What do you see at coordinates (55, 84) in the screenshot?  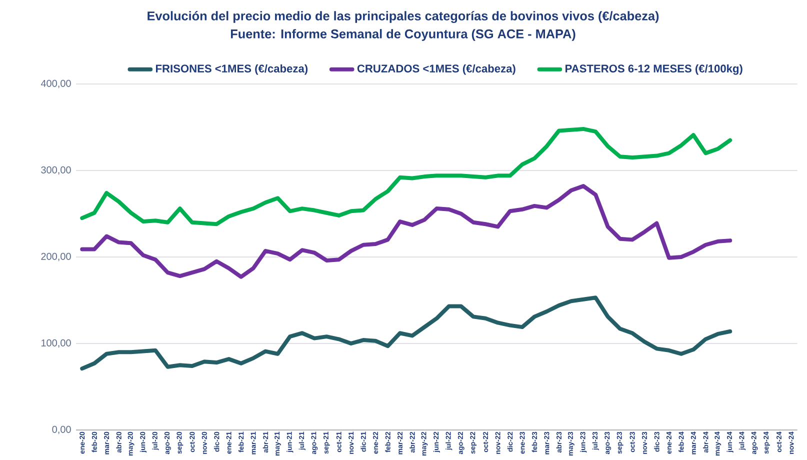 I see `y-tick-label: 400,00` at bounding box center [55, 84].